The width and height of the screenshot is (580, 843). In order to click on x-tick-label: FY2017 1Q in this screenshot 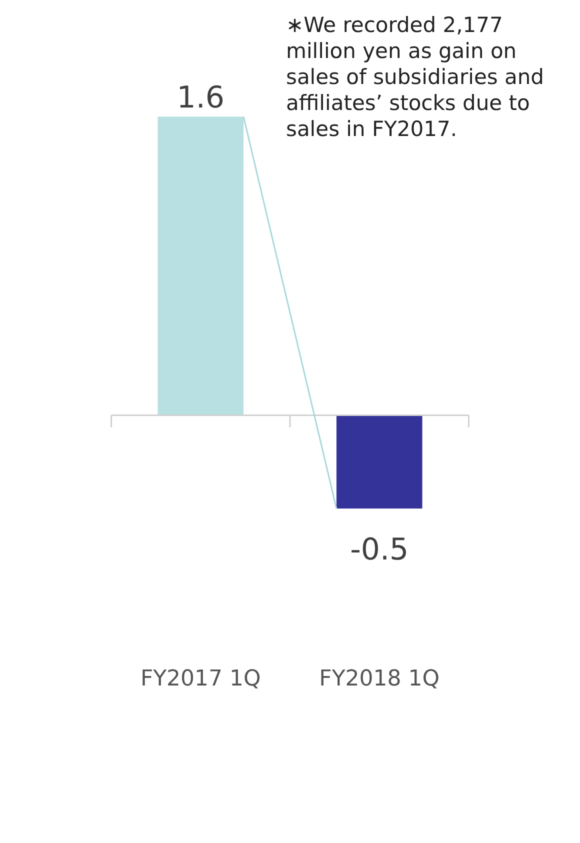, I will do `click(200, 679)`.